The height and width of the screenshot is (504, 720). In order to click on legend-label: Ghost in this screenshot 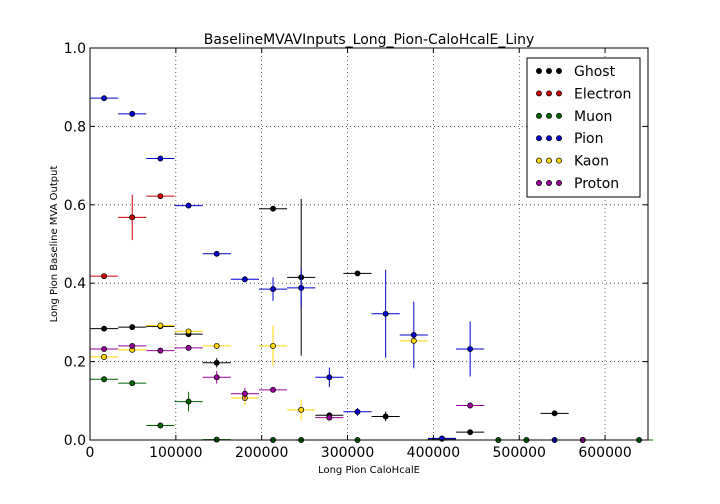, I will do `click(595, 72)`.